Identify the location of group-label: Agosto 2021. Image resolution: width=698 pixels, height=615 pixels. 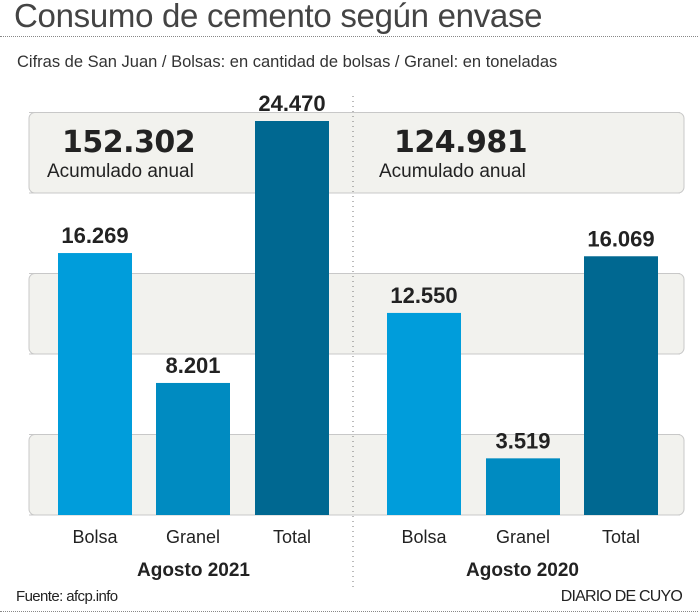
(193, 570).